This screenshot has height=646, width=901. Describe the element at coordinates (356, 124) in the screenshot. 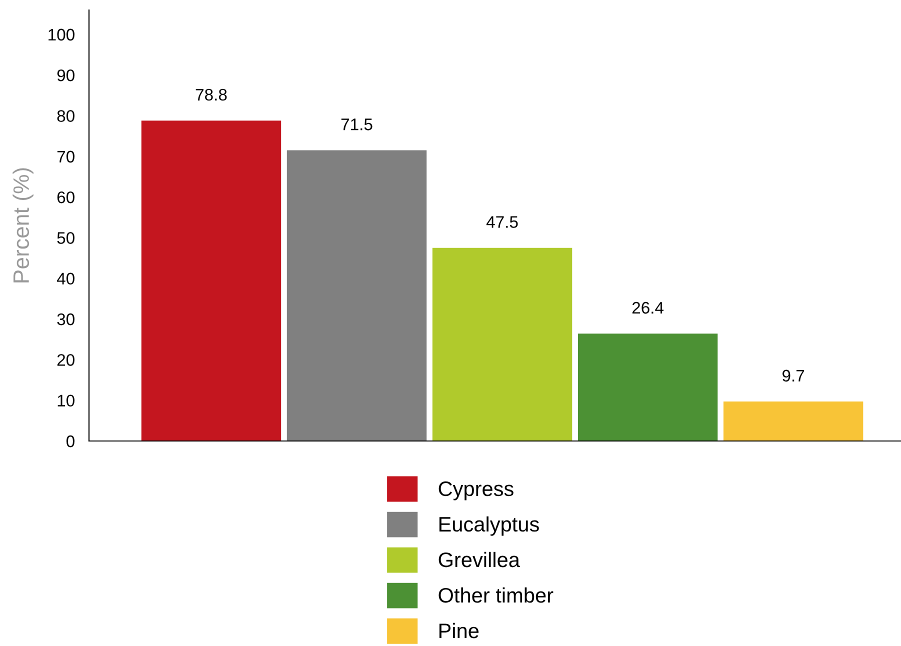

I see `data-label: 71.5` at that location.